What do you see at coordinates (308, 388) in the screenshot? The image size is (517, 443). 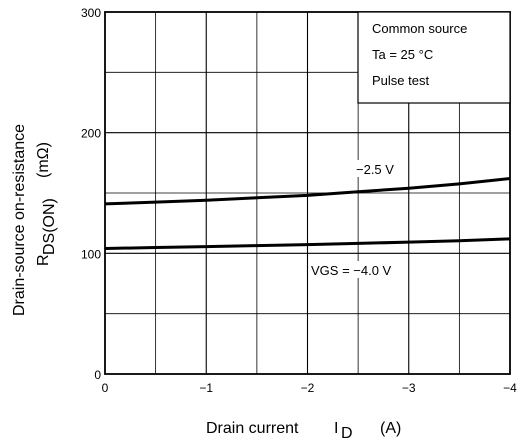 I see `x-tick-label: −2` at bounding box center [308, 388].